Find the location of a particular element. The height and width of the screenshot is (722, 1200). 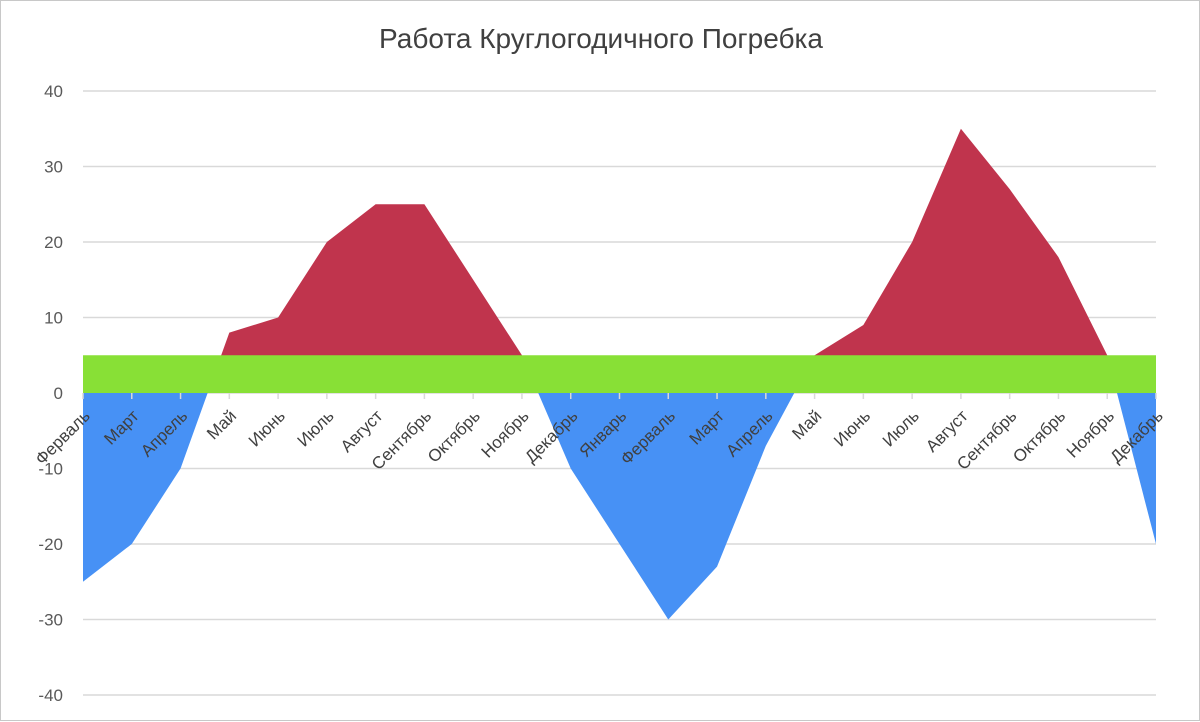

y-tick-label: -30 is located at coordinates (50, 620).